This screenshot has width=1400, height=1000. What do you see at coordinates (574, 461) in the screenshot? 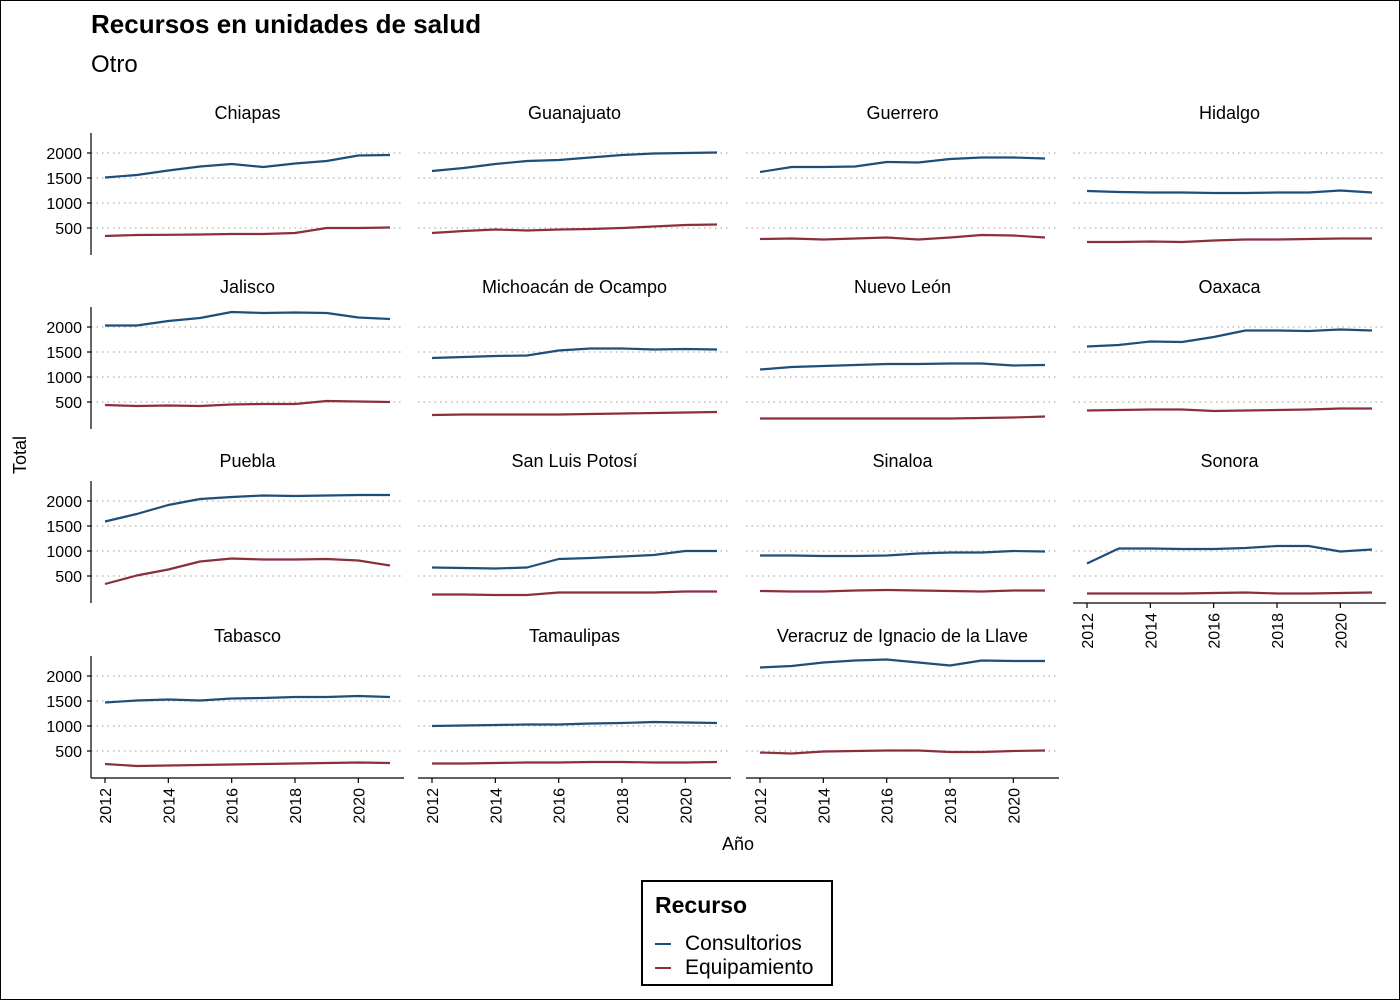
I see `panel-title: San Luis Potosí` at bounding box center [574, 461].